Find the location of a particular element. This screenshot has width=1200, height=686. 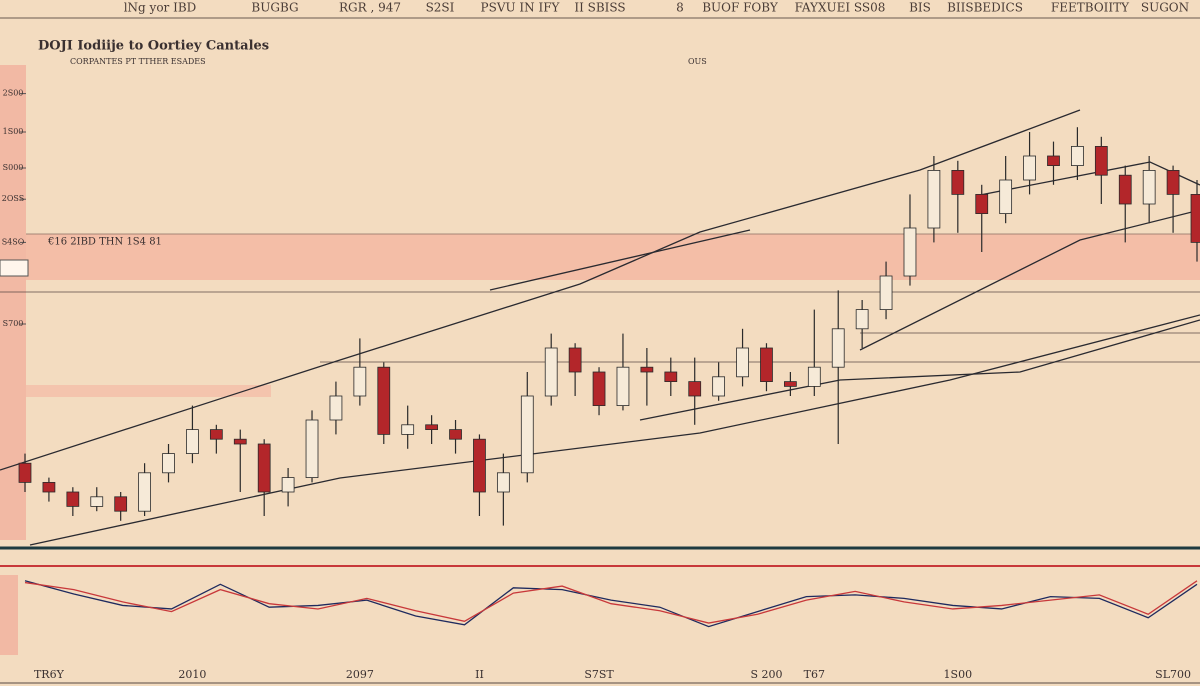

resistance-band is located at coordinates (613, 257).